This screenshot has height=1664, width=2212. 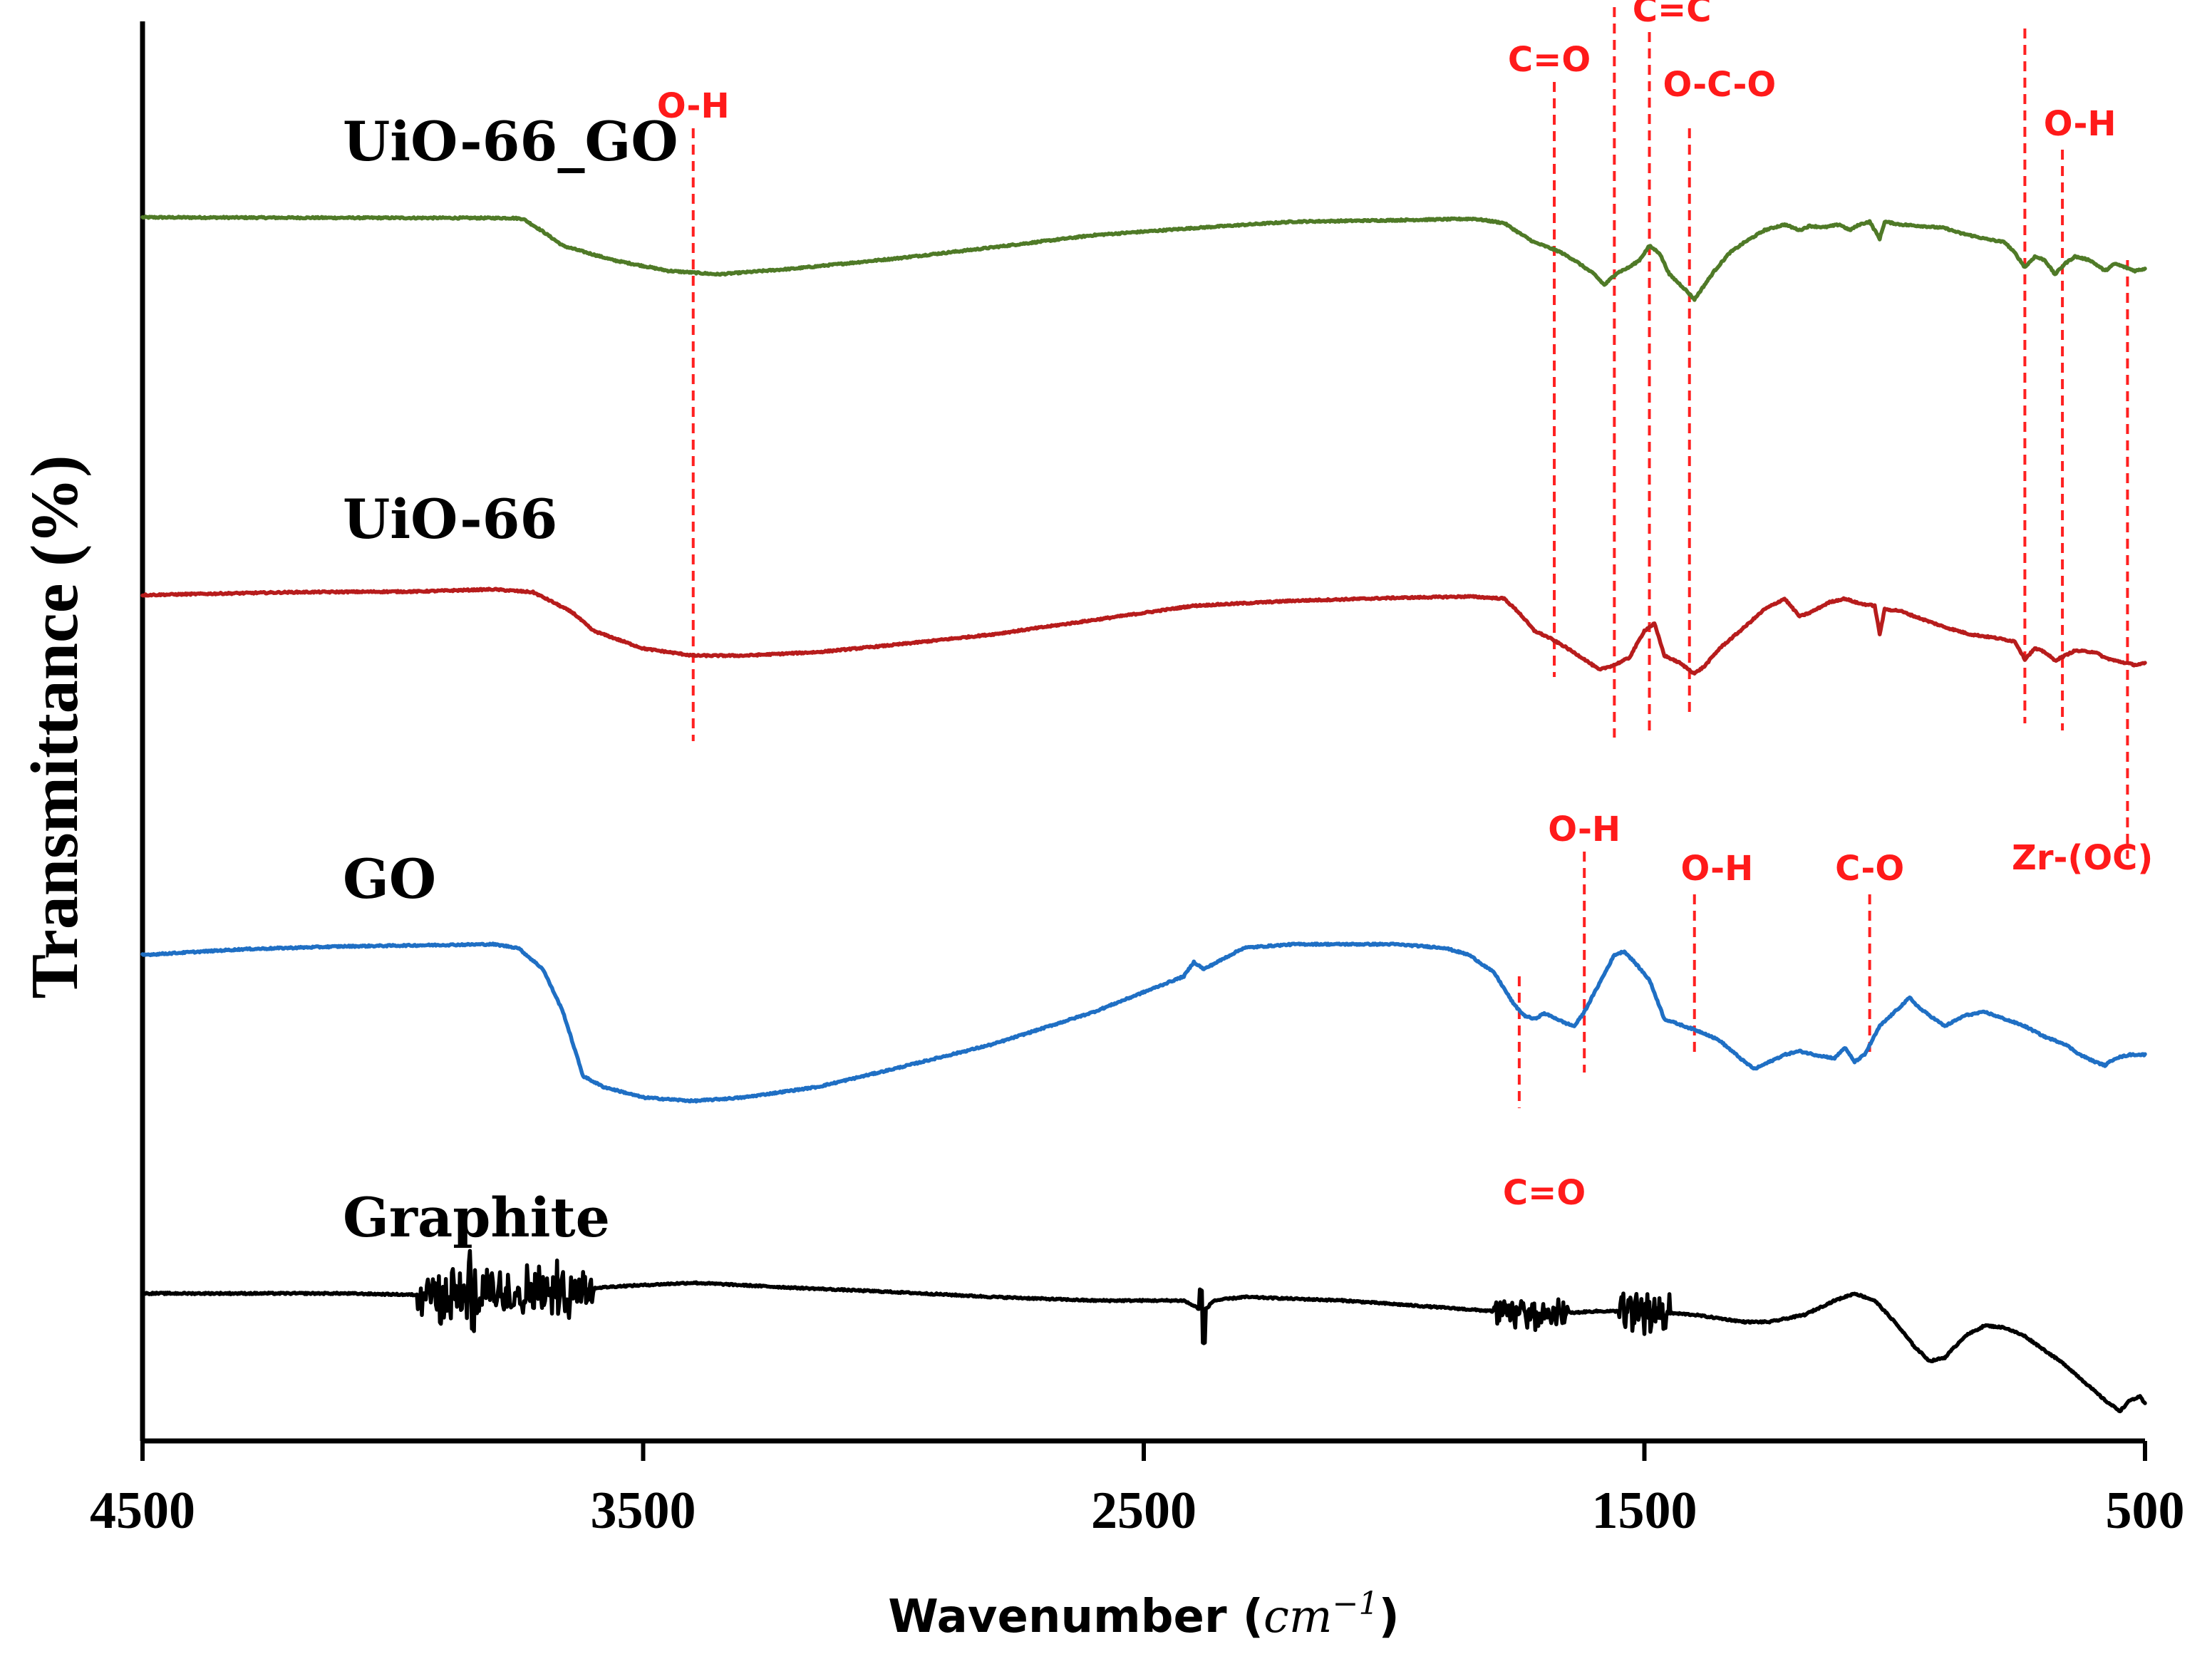 What do you see at coordinates (1672, 15) in the screenshot?
I see `annotation-label: C=C` at bounding box center [1672, 15].